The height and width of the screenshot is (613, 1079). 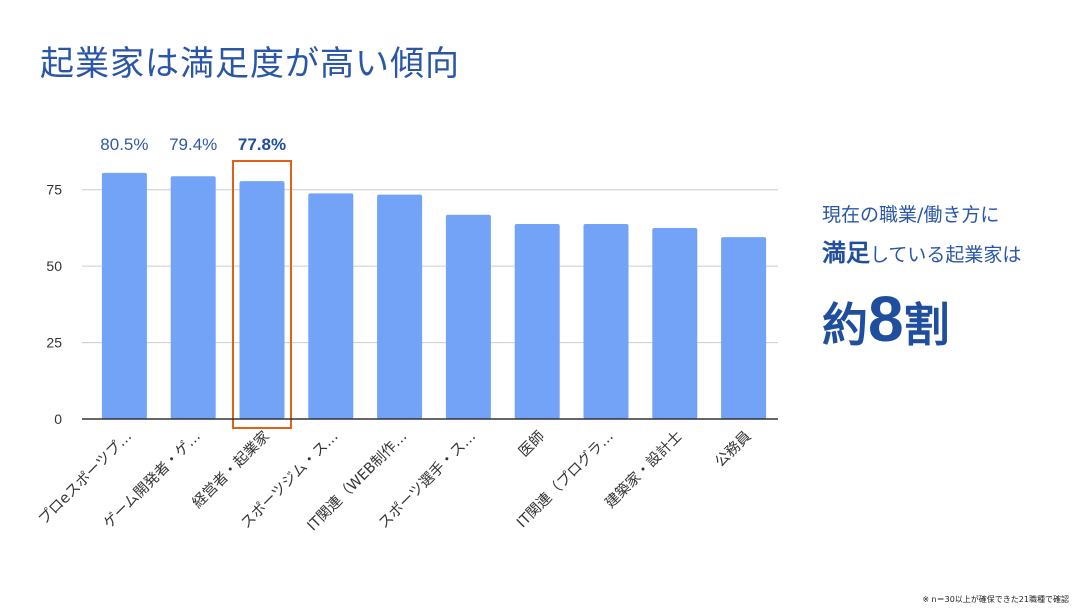 I want to click on callout-headline: 約8割, so click(x=947, y=319).